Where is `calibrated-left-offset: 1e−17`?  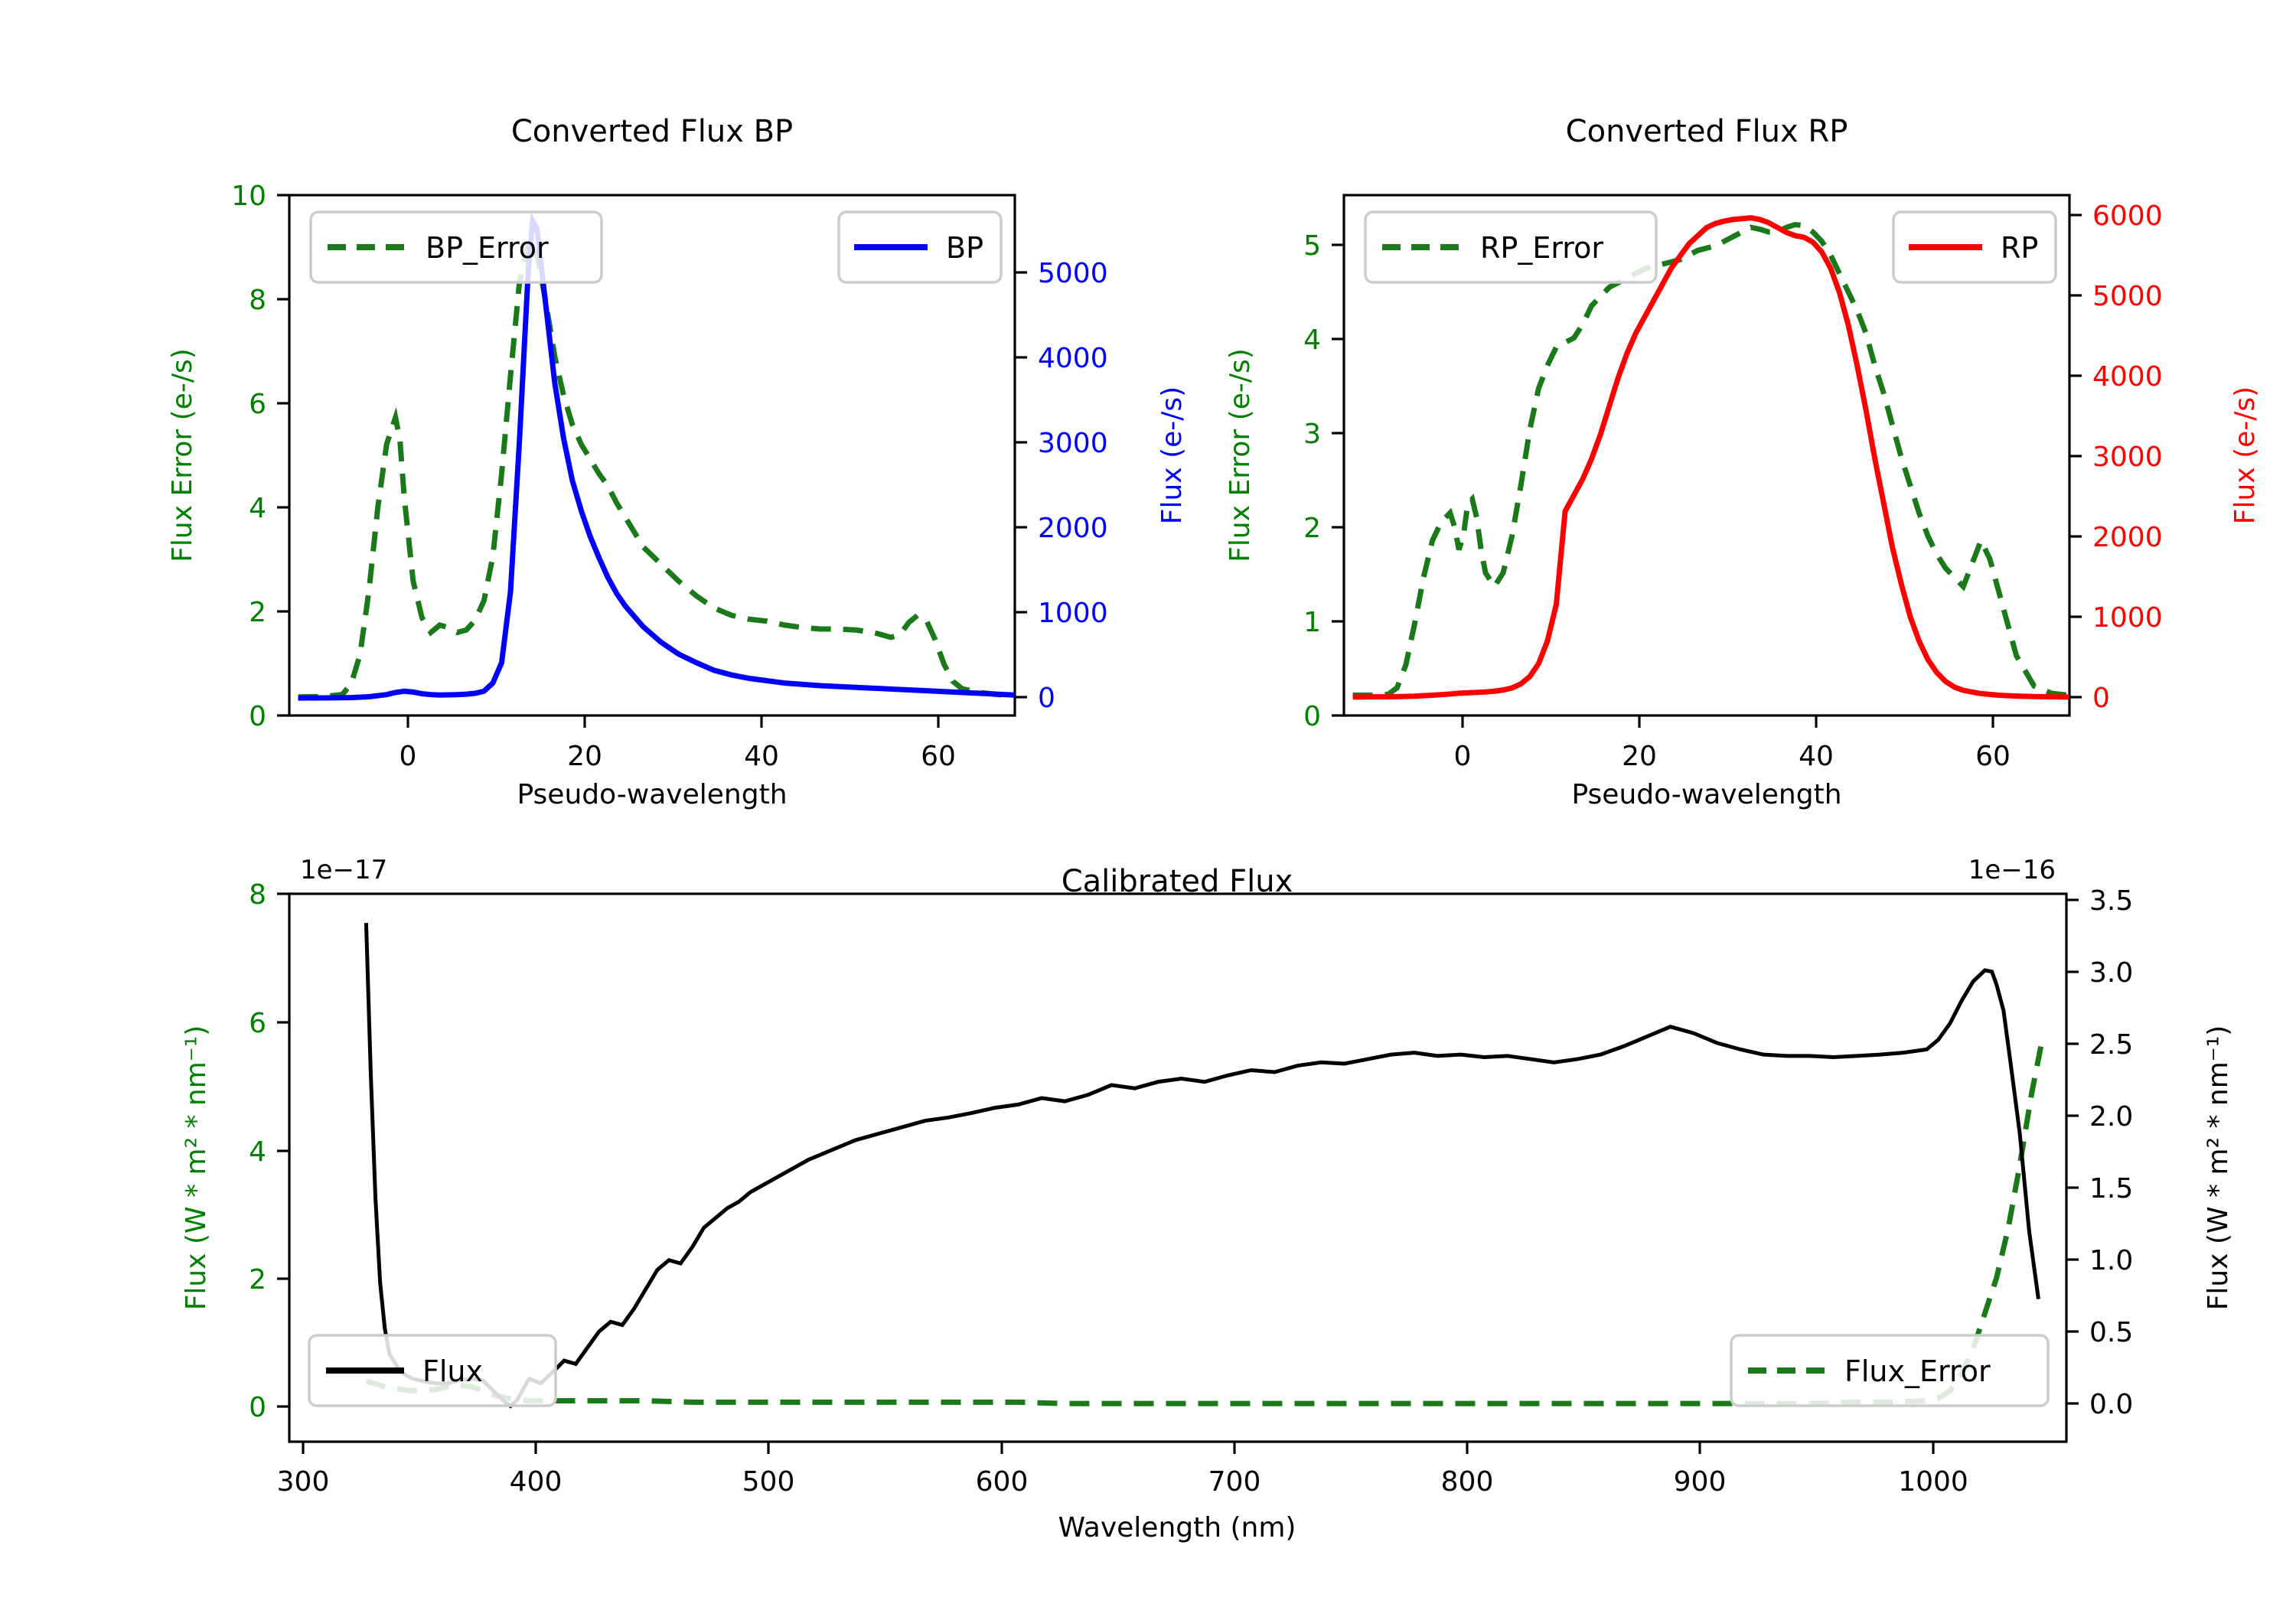
calibrated-left-offset: 1e−17 is located at coordinates (343, 870).